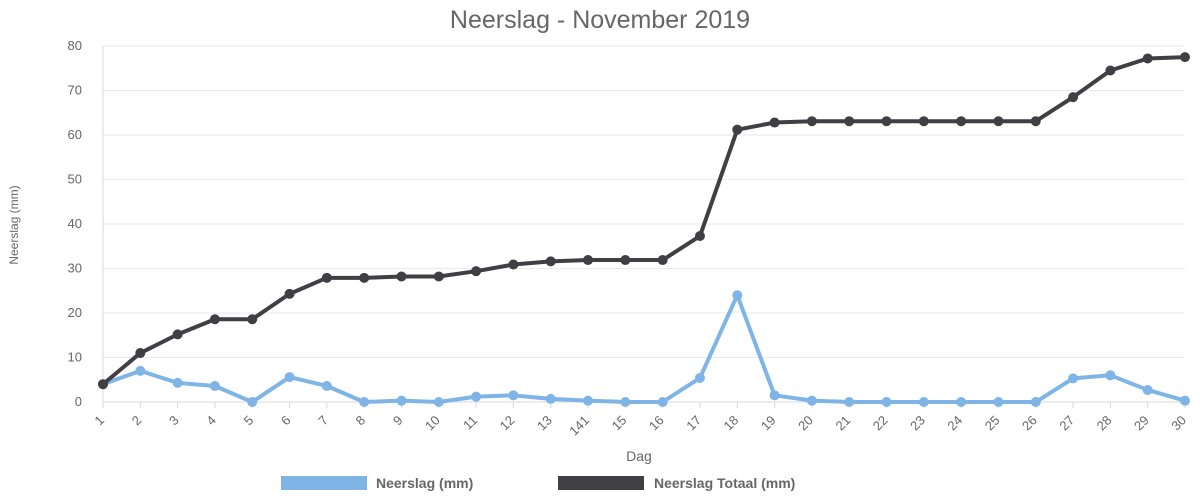  Describe the element at coordinates (992, 423) in the screenshot. I see `x-tick-label: 25` at that location.